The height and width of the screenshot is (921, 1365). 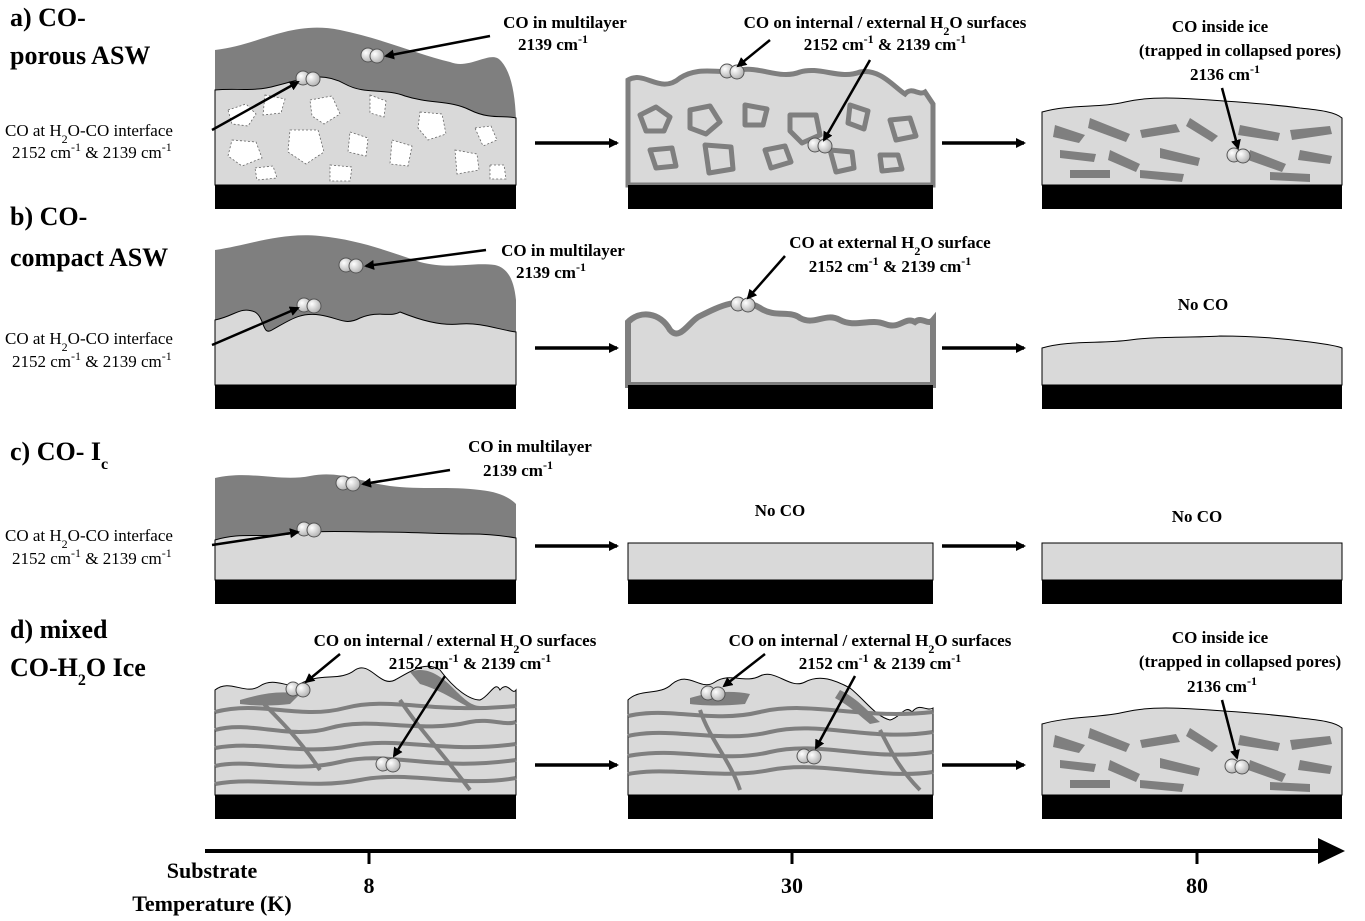 What do you see at coordinates (80, 55) in the screenshot?
I see `row-a-label-line2: porous ASW` at bounding box center [80, 55].